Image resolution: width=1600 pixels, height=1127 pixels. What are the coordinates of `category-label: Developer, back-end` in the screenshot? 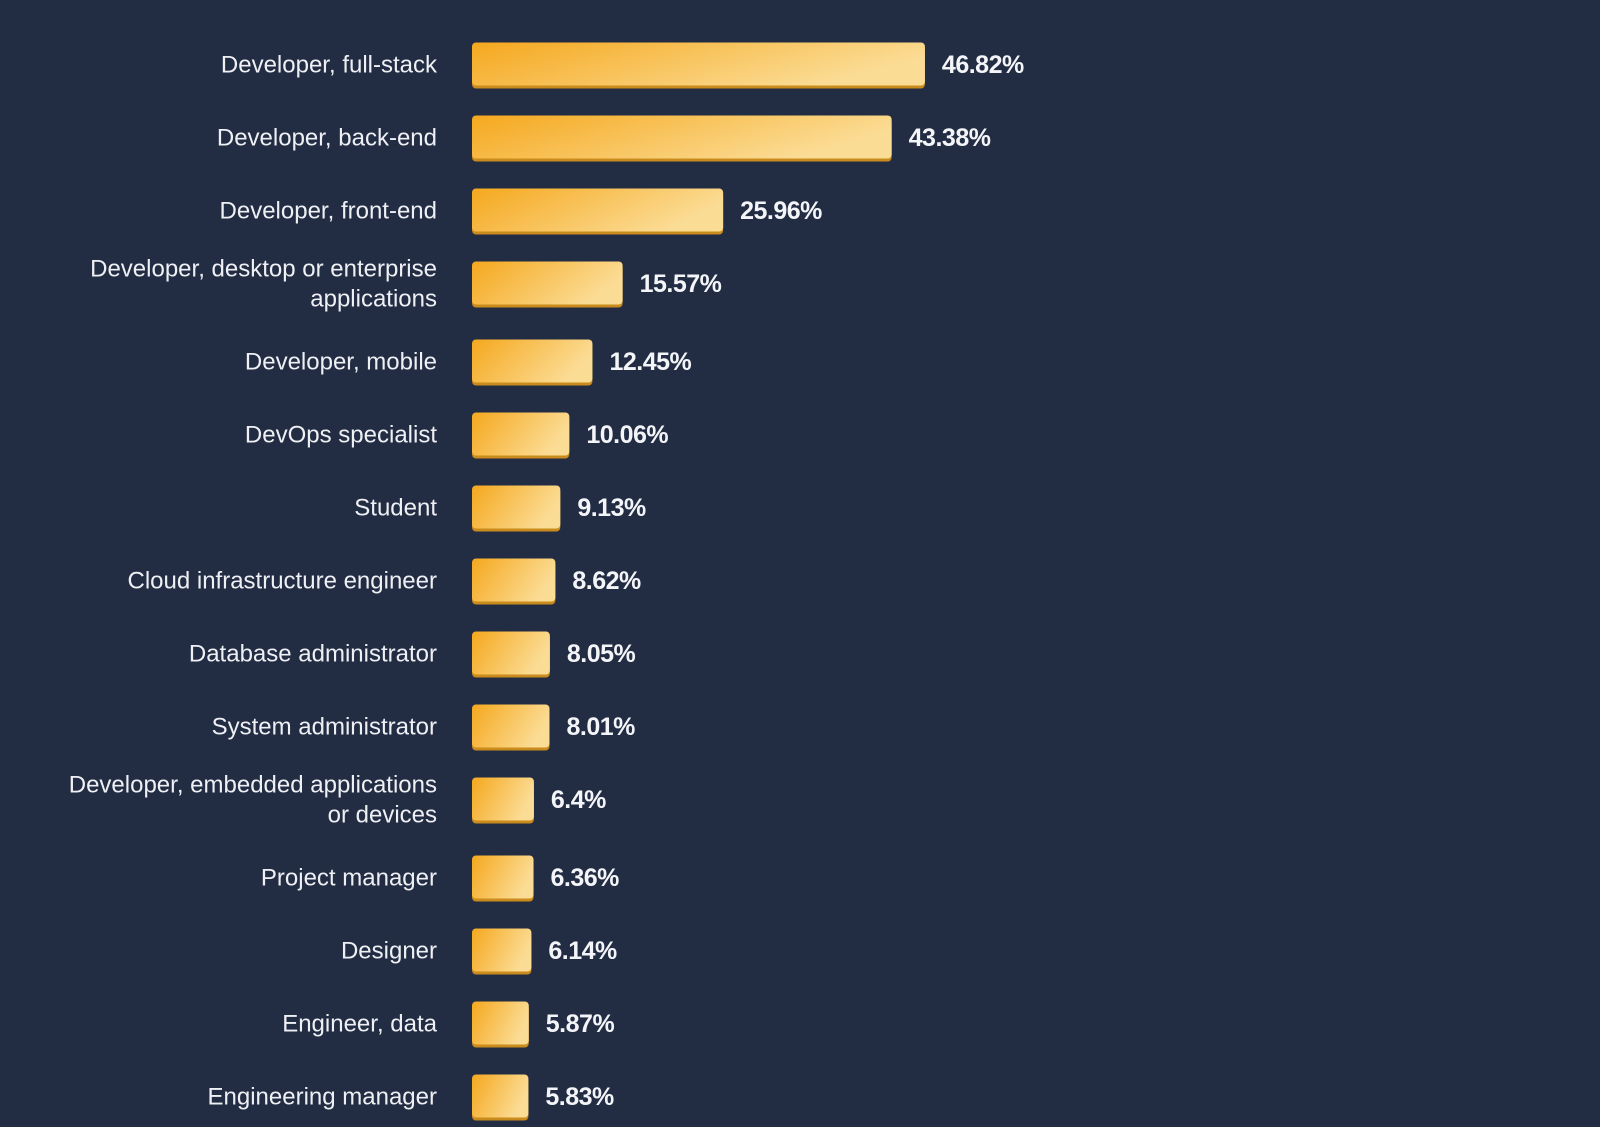 It's located at (327, 137).